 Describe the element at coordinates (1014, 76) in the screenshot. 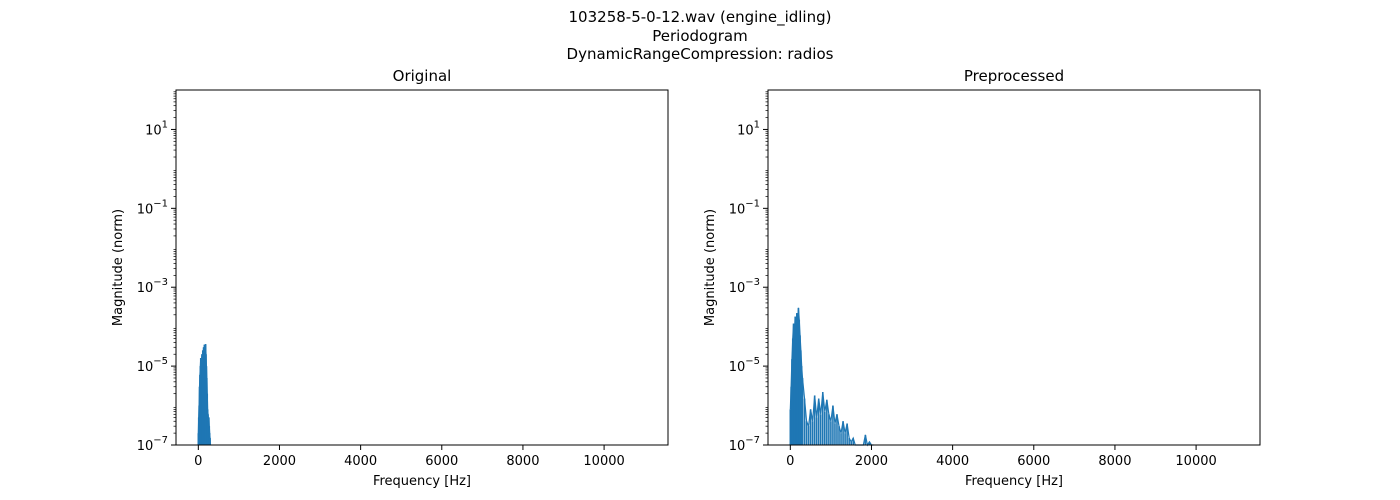

I see `subplot-title: Preprocessed` at that location.